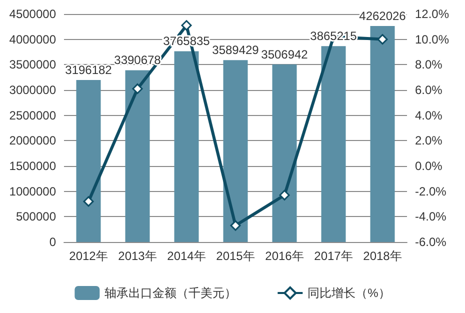  What do you see at coordinates (382, 256) in the screenshot?
I see `x-tick-label: 2018年` at bounding box center [382, 256].